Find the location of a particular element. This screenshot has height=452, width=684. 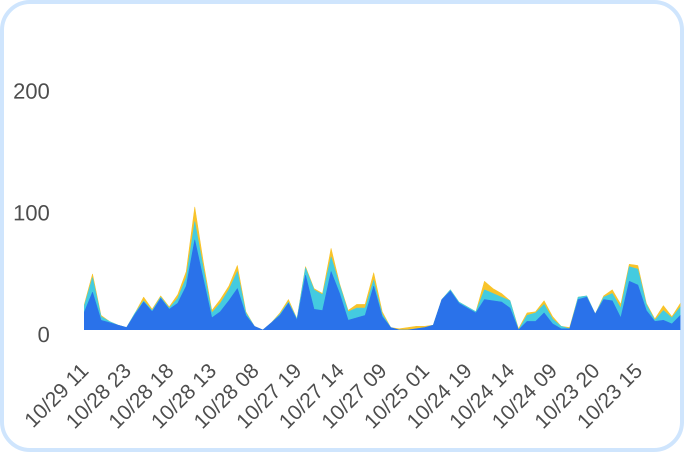

y-tick-label: 0 is located at coordinates (43, 334).